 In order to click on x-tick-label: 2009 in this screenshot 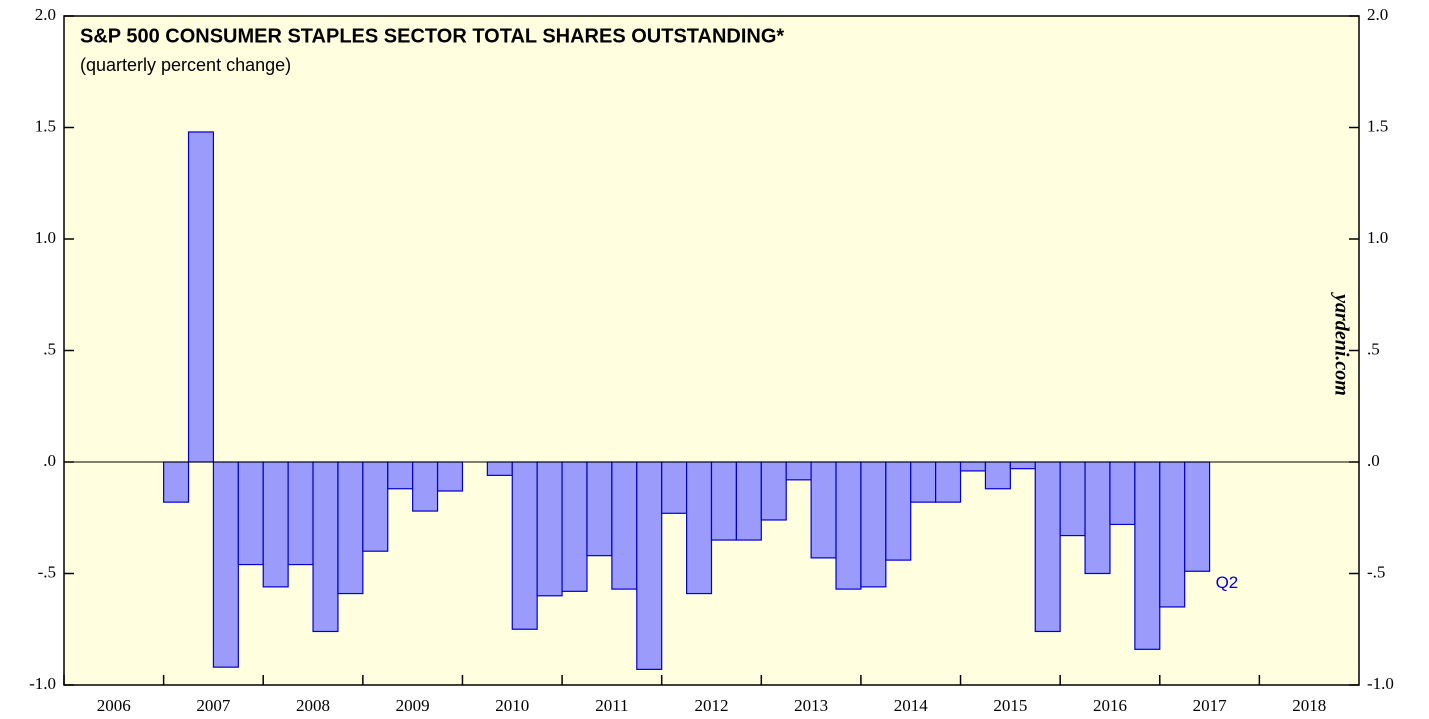, I will do `click(413, 705)`.